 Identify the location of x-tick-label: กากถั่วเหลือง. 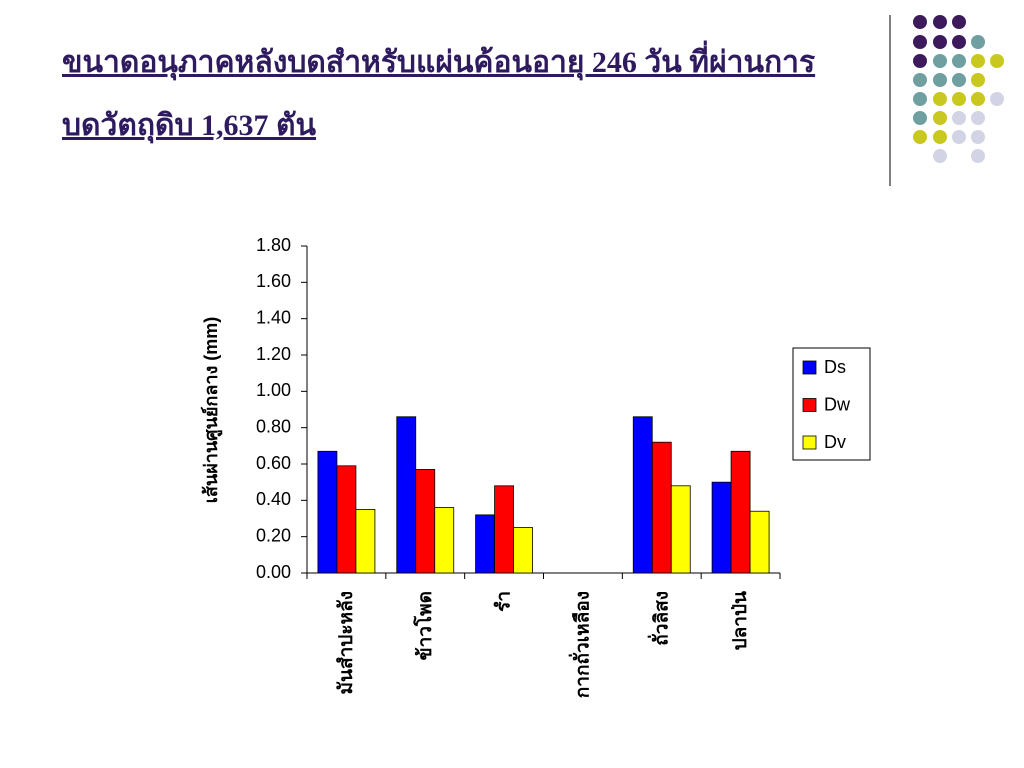
(580, 644).